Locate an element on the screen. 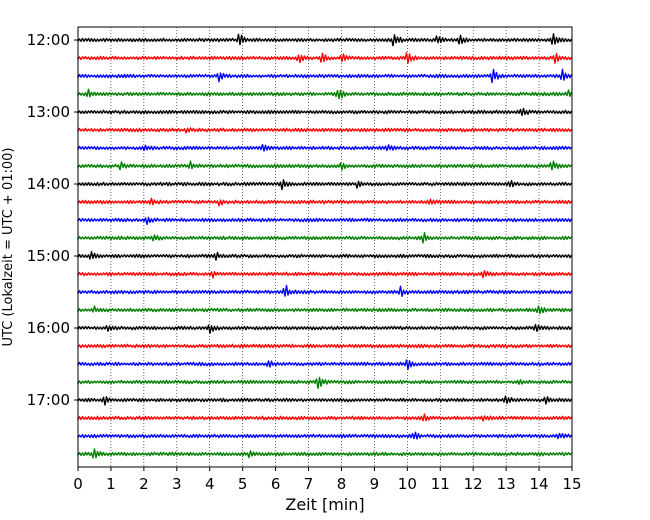  x-tick-label-13: 13 is located at coordinates (506, 484).